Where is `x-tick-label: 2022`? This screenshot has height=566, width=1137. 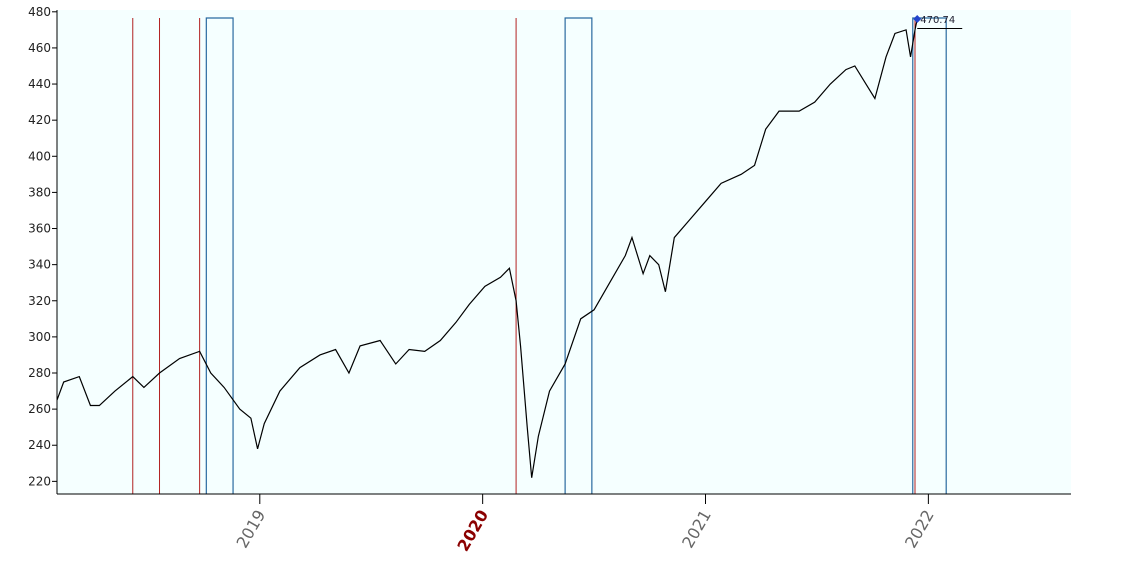
x-tick-label: 2022 is located at coordinates (919, 529).